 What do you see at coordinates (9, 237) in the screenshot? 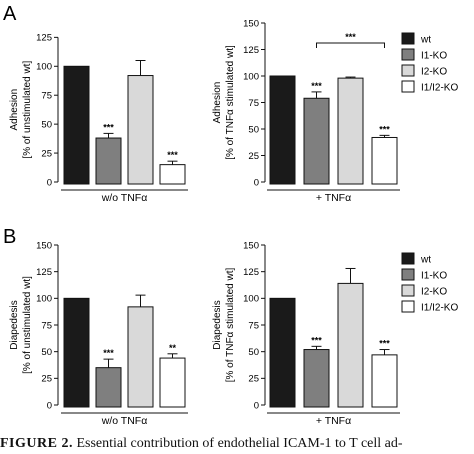
I see `panel-letter-b: B` at bounding box center [9, 237].